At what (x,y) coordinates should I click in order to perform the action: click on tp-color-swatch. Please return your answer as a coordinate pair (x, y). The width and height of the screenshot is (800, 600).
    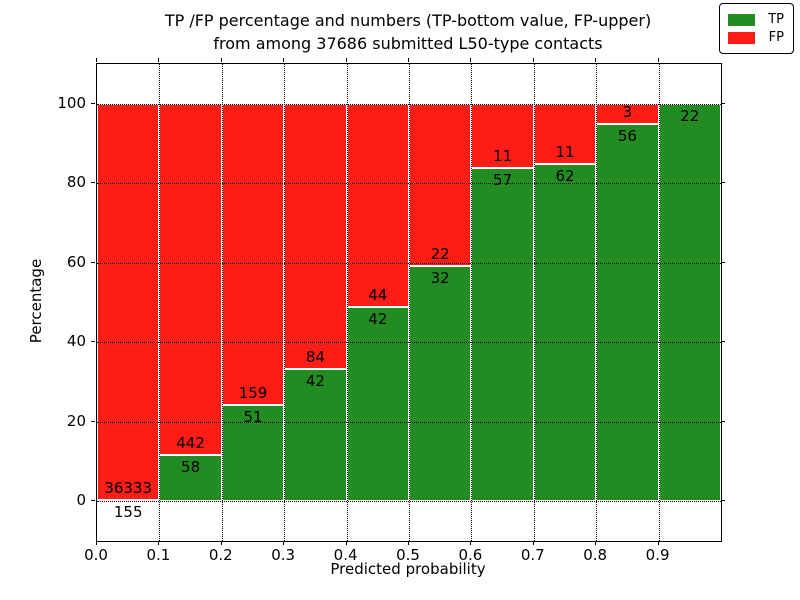
    Looking at the image, I should click on (741, 19).